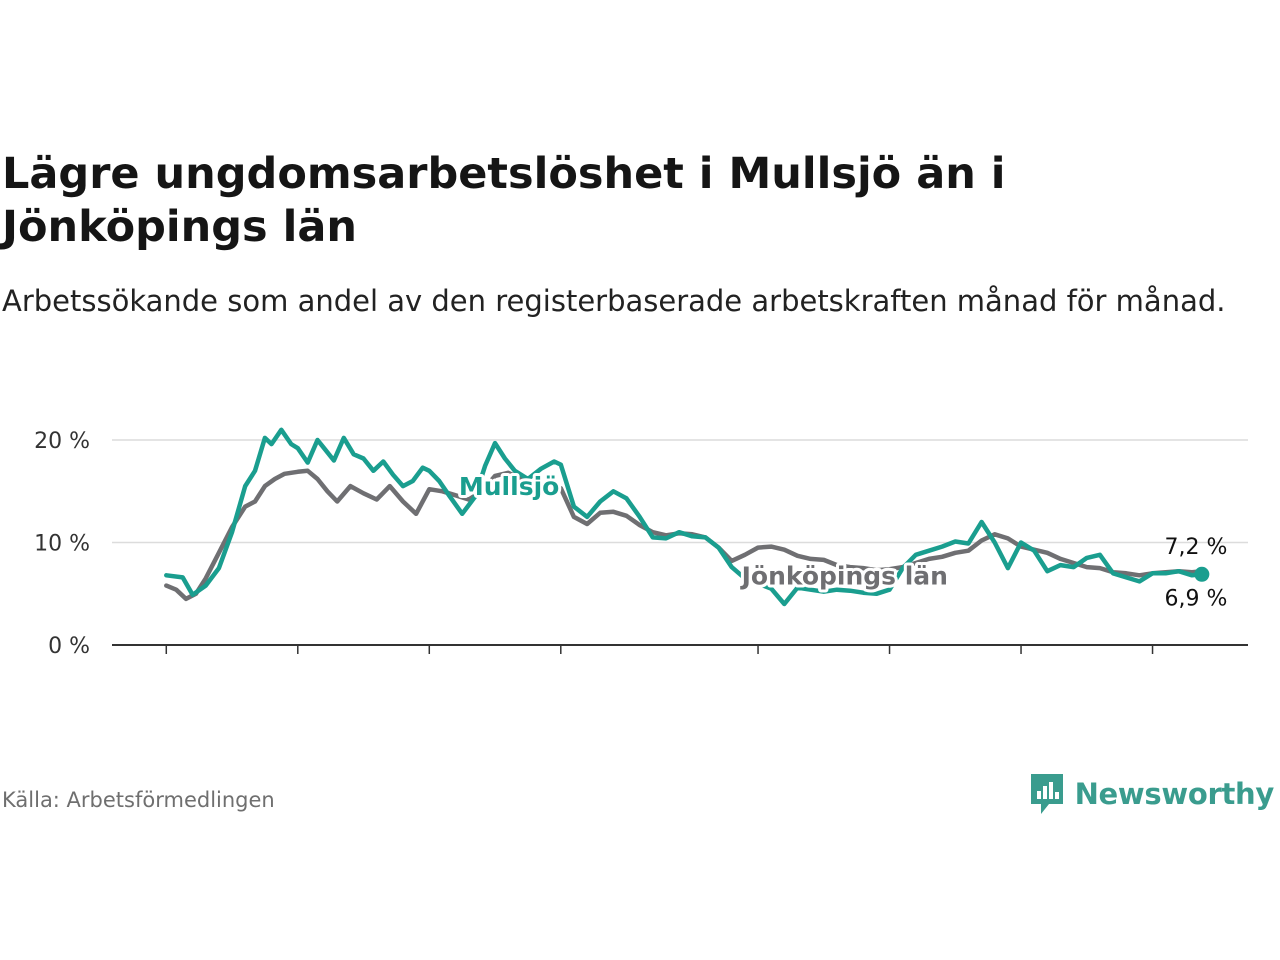 This screenshot has height=960, width=1280. I want to click on y-tick-label: 10 %, so click(62, 544).